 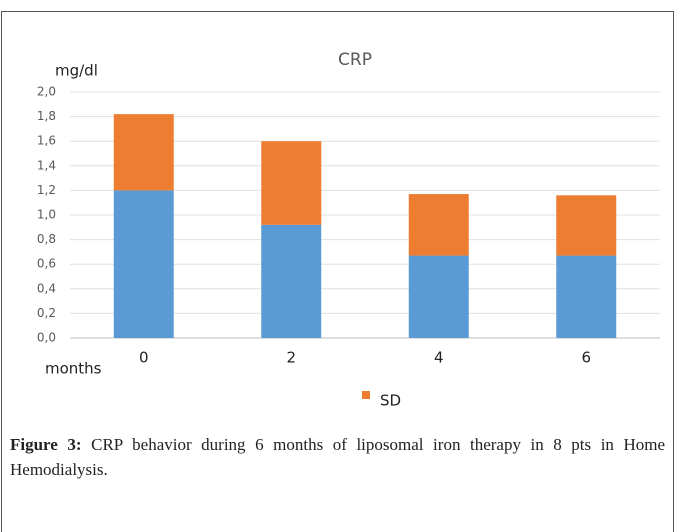 What do you see at coordinates (46, 264) in the screenshot?
I see `y-tick-label: 0,6` at bounding box center [46, 264].